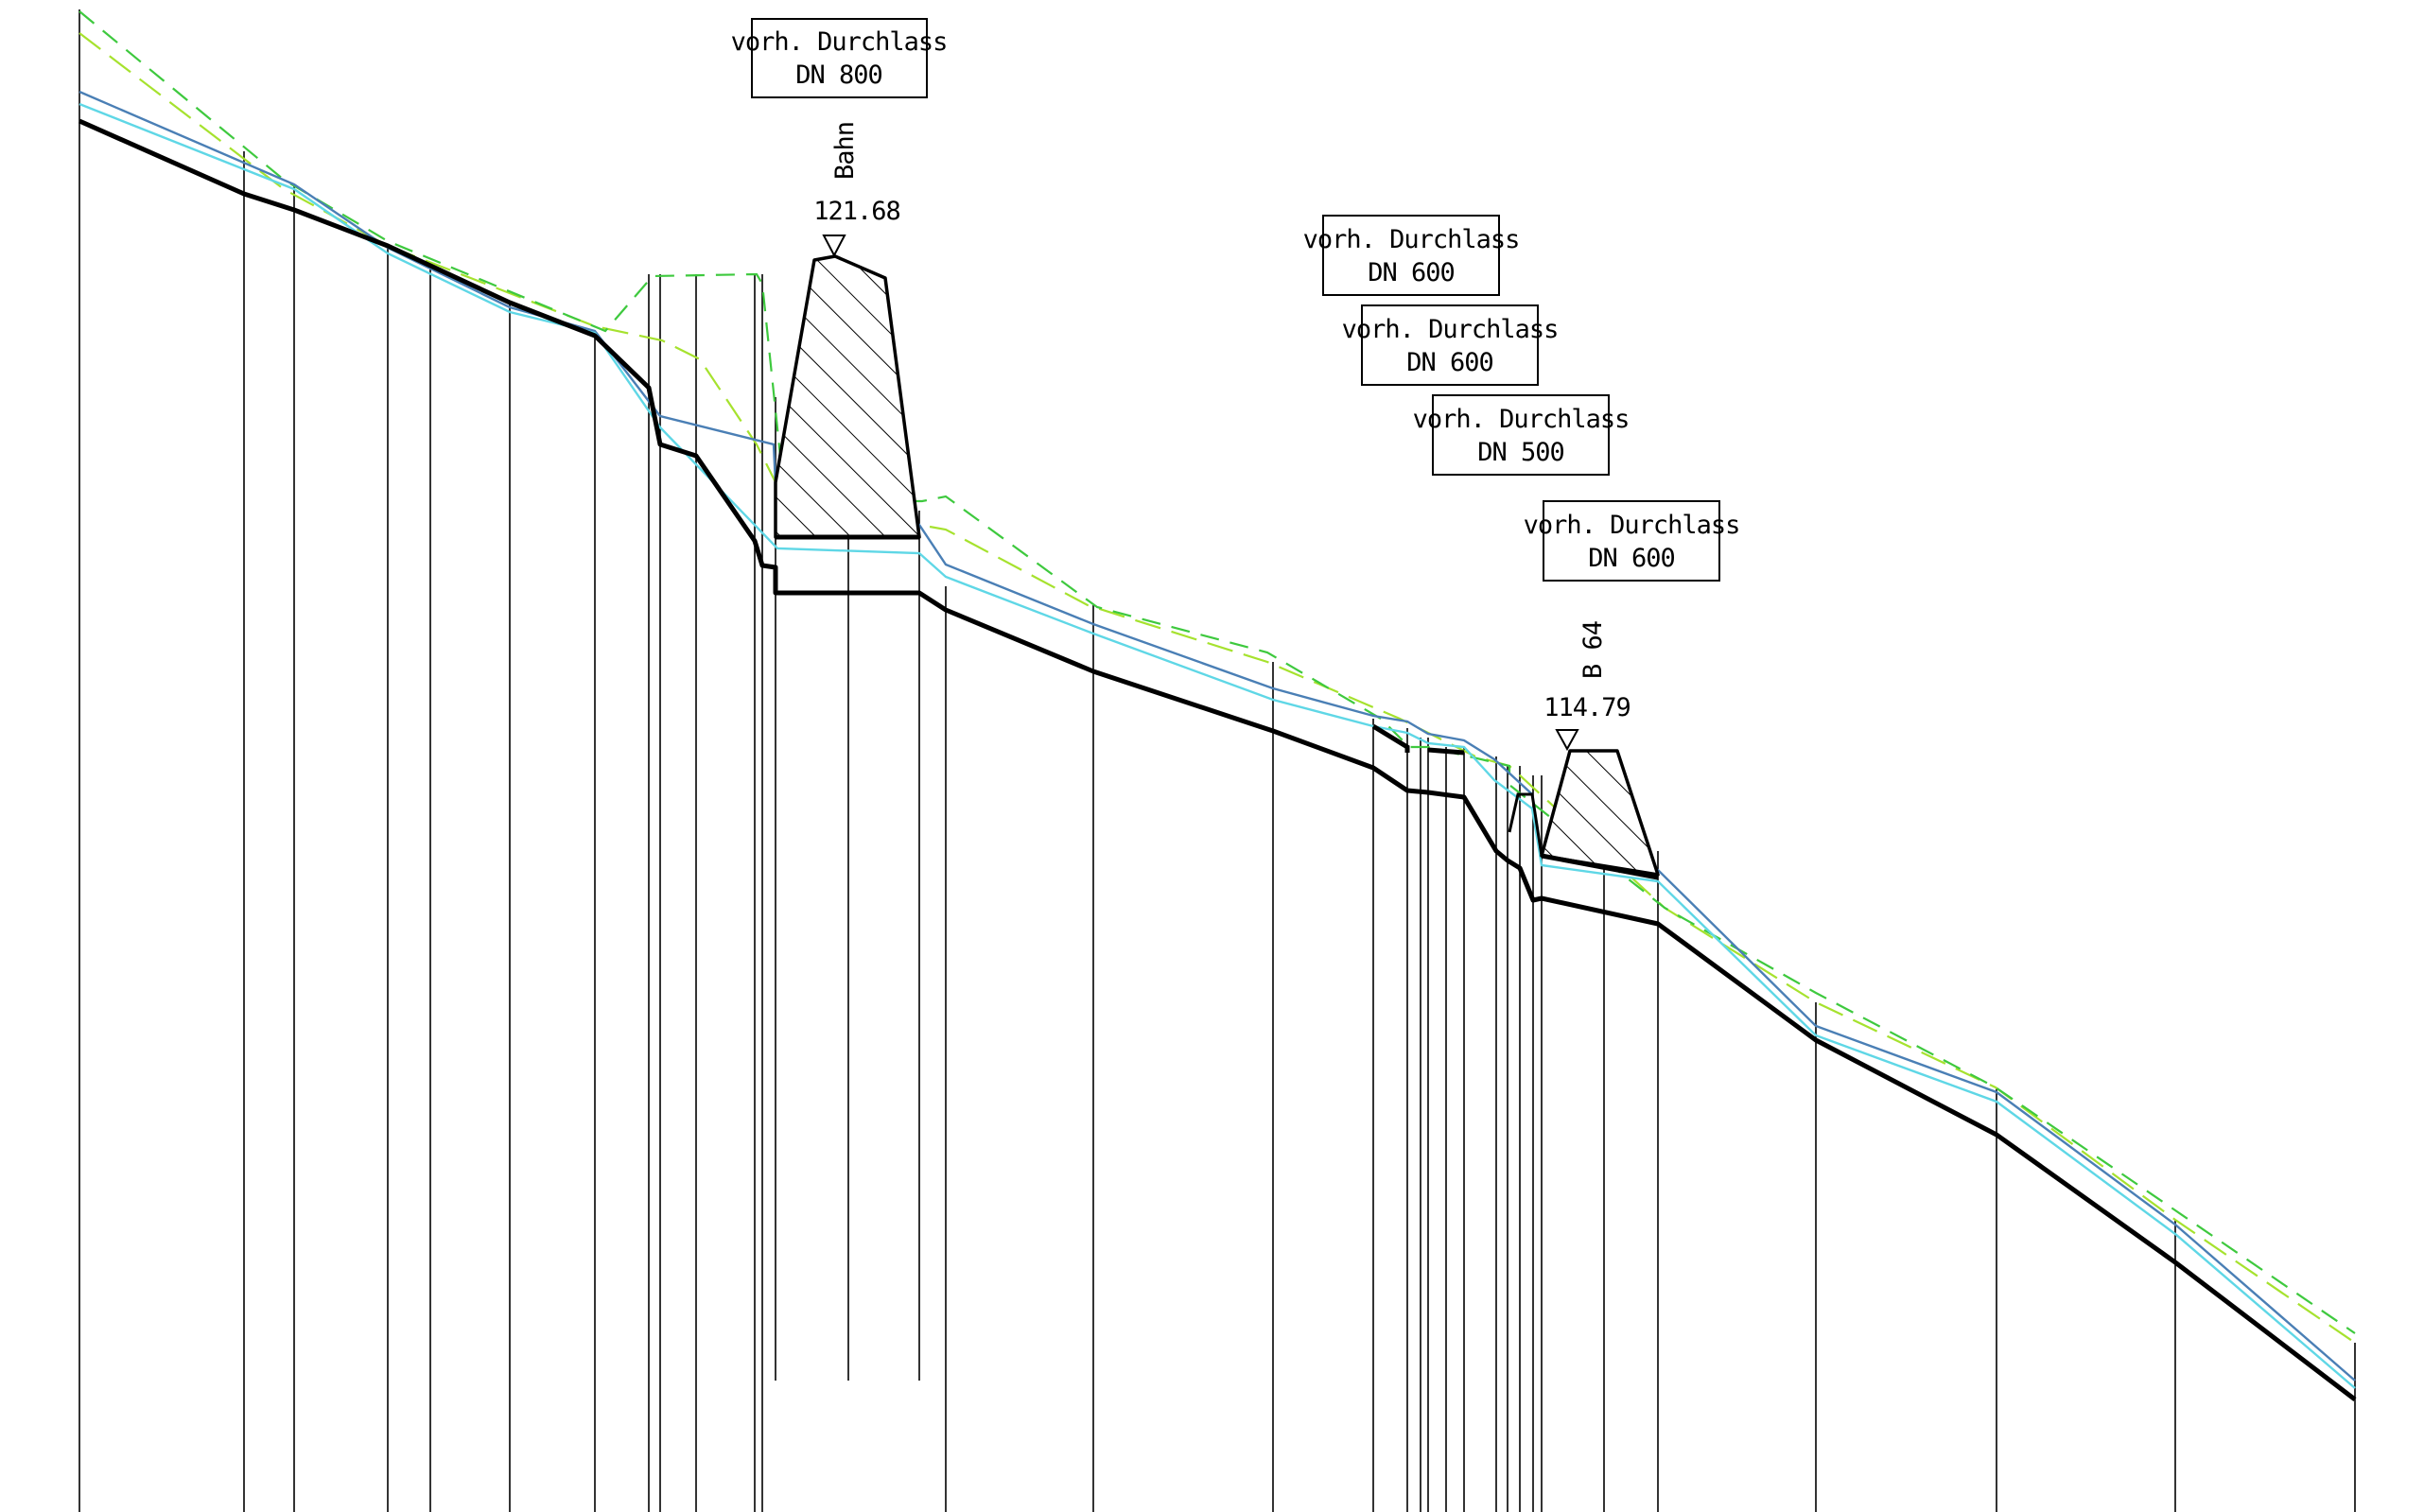  What do you see at coordinates (1450, 345) in the screenshot?
I see `culvert-label-3: vorh. Durchlass DN 600` at bounding box center [1450, 345].